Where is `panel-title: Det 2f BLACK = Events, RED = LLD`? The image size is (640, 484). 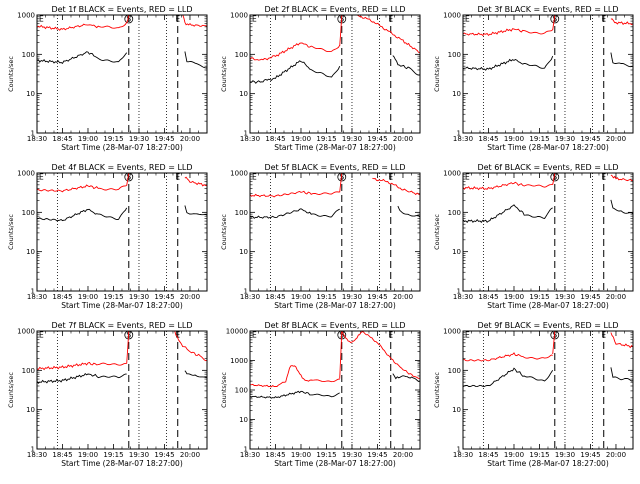 panel-title: Det 2f BLACK = Events, RED = LLD is located at coordinates (334, 9).